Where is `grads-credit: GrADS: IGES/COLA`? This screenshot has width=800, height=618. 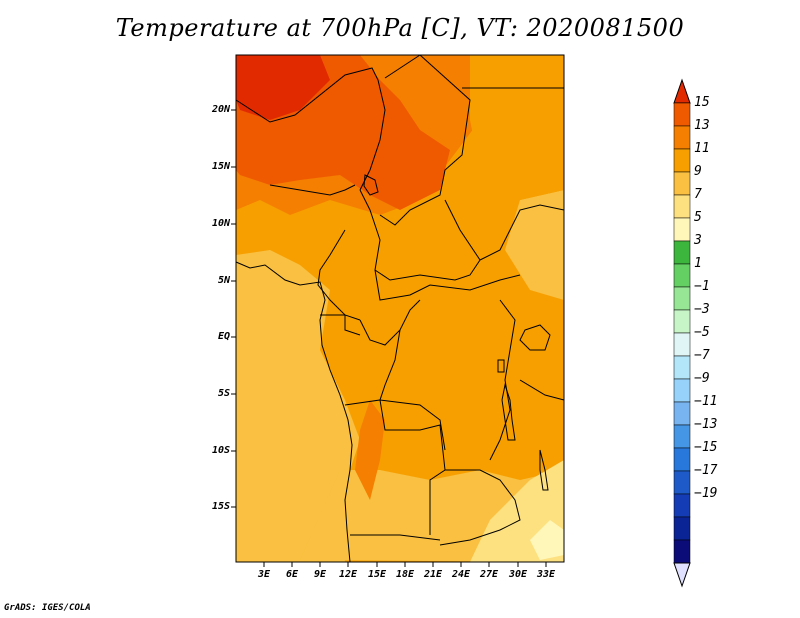 grads-credit: GrADS: IGES/COLA is located at coordinates (47, 608).